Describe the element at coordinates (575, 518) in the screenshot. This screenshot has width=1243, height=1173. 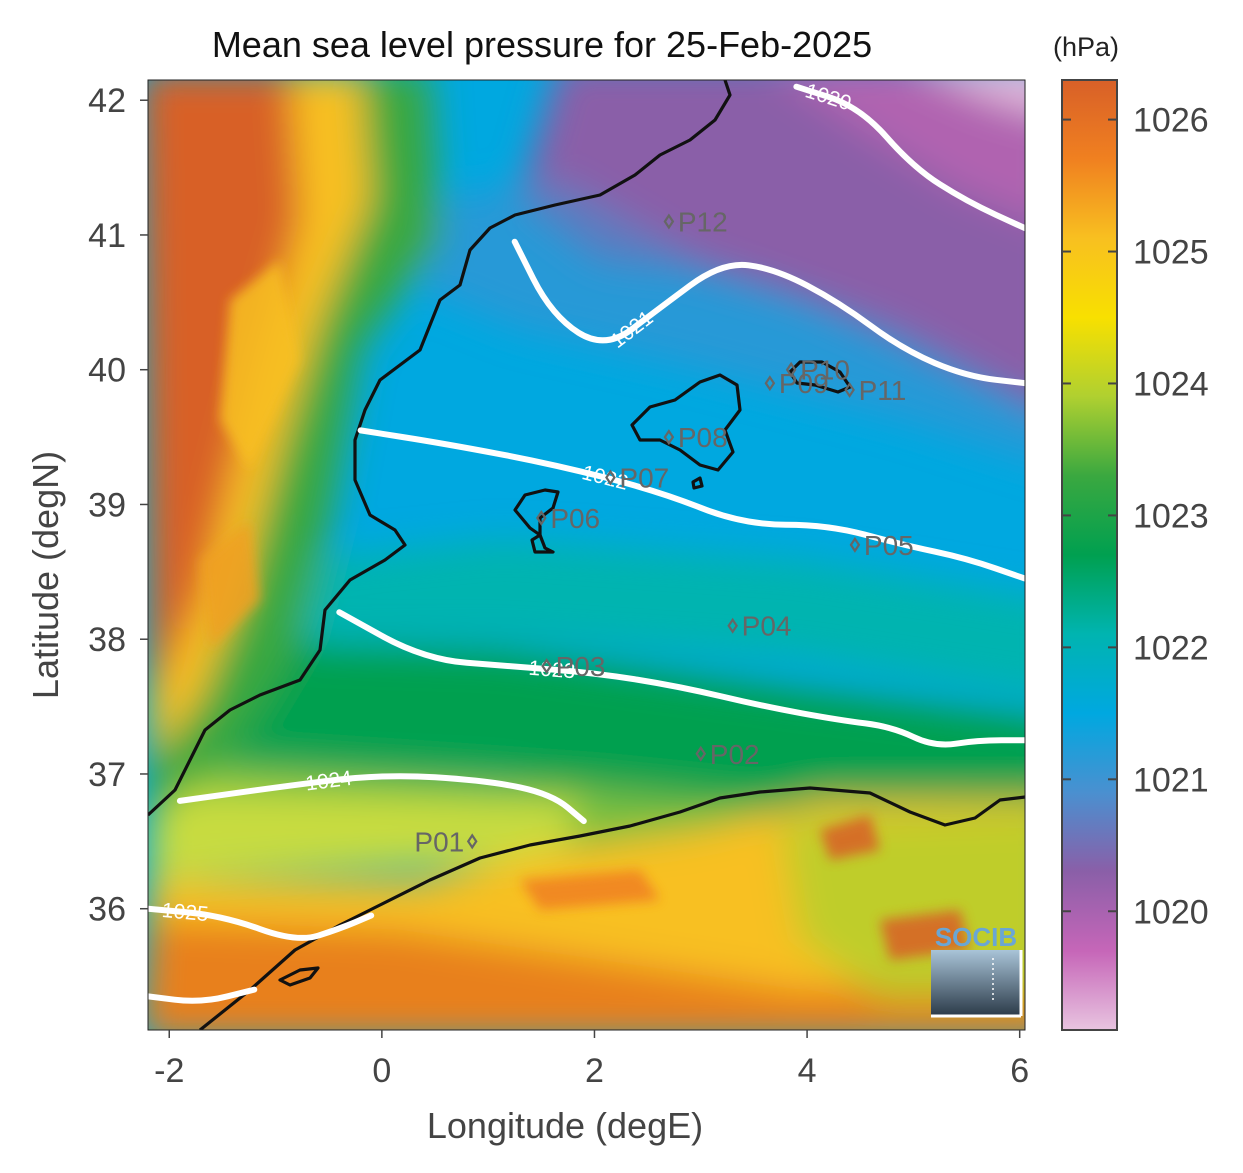
I see `station-label: P06` at that location.